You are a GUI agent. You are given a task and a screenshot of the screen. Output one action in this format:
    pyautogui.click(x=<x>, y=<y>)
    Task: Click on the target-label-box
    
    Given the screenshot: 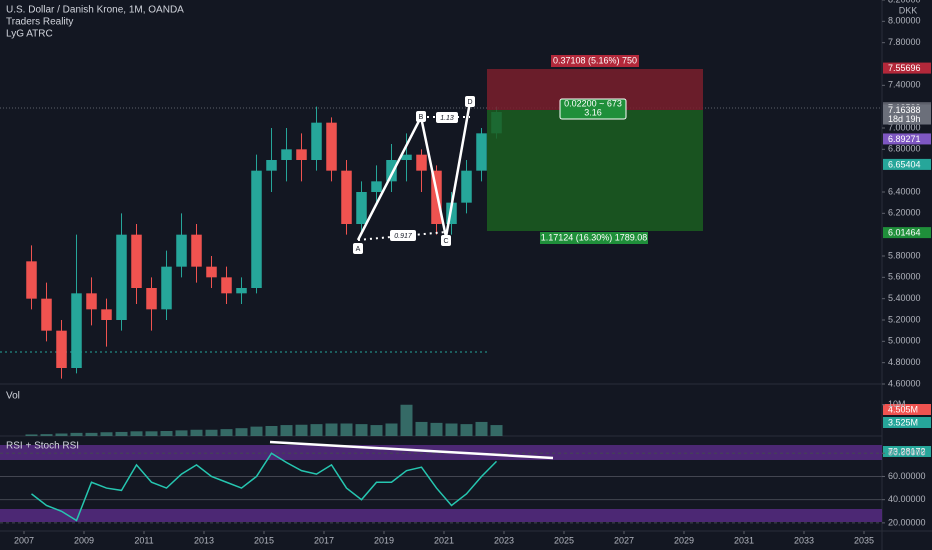 What is the action you would take?
    pyautogui.click(x=595, y=61)
    